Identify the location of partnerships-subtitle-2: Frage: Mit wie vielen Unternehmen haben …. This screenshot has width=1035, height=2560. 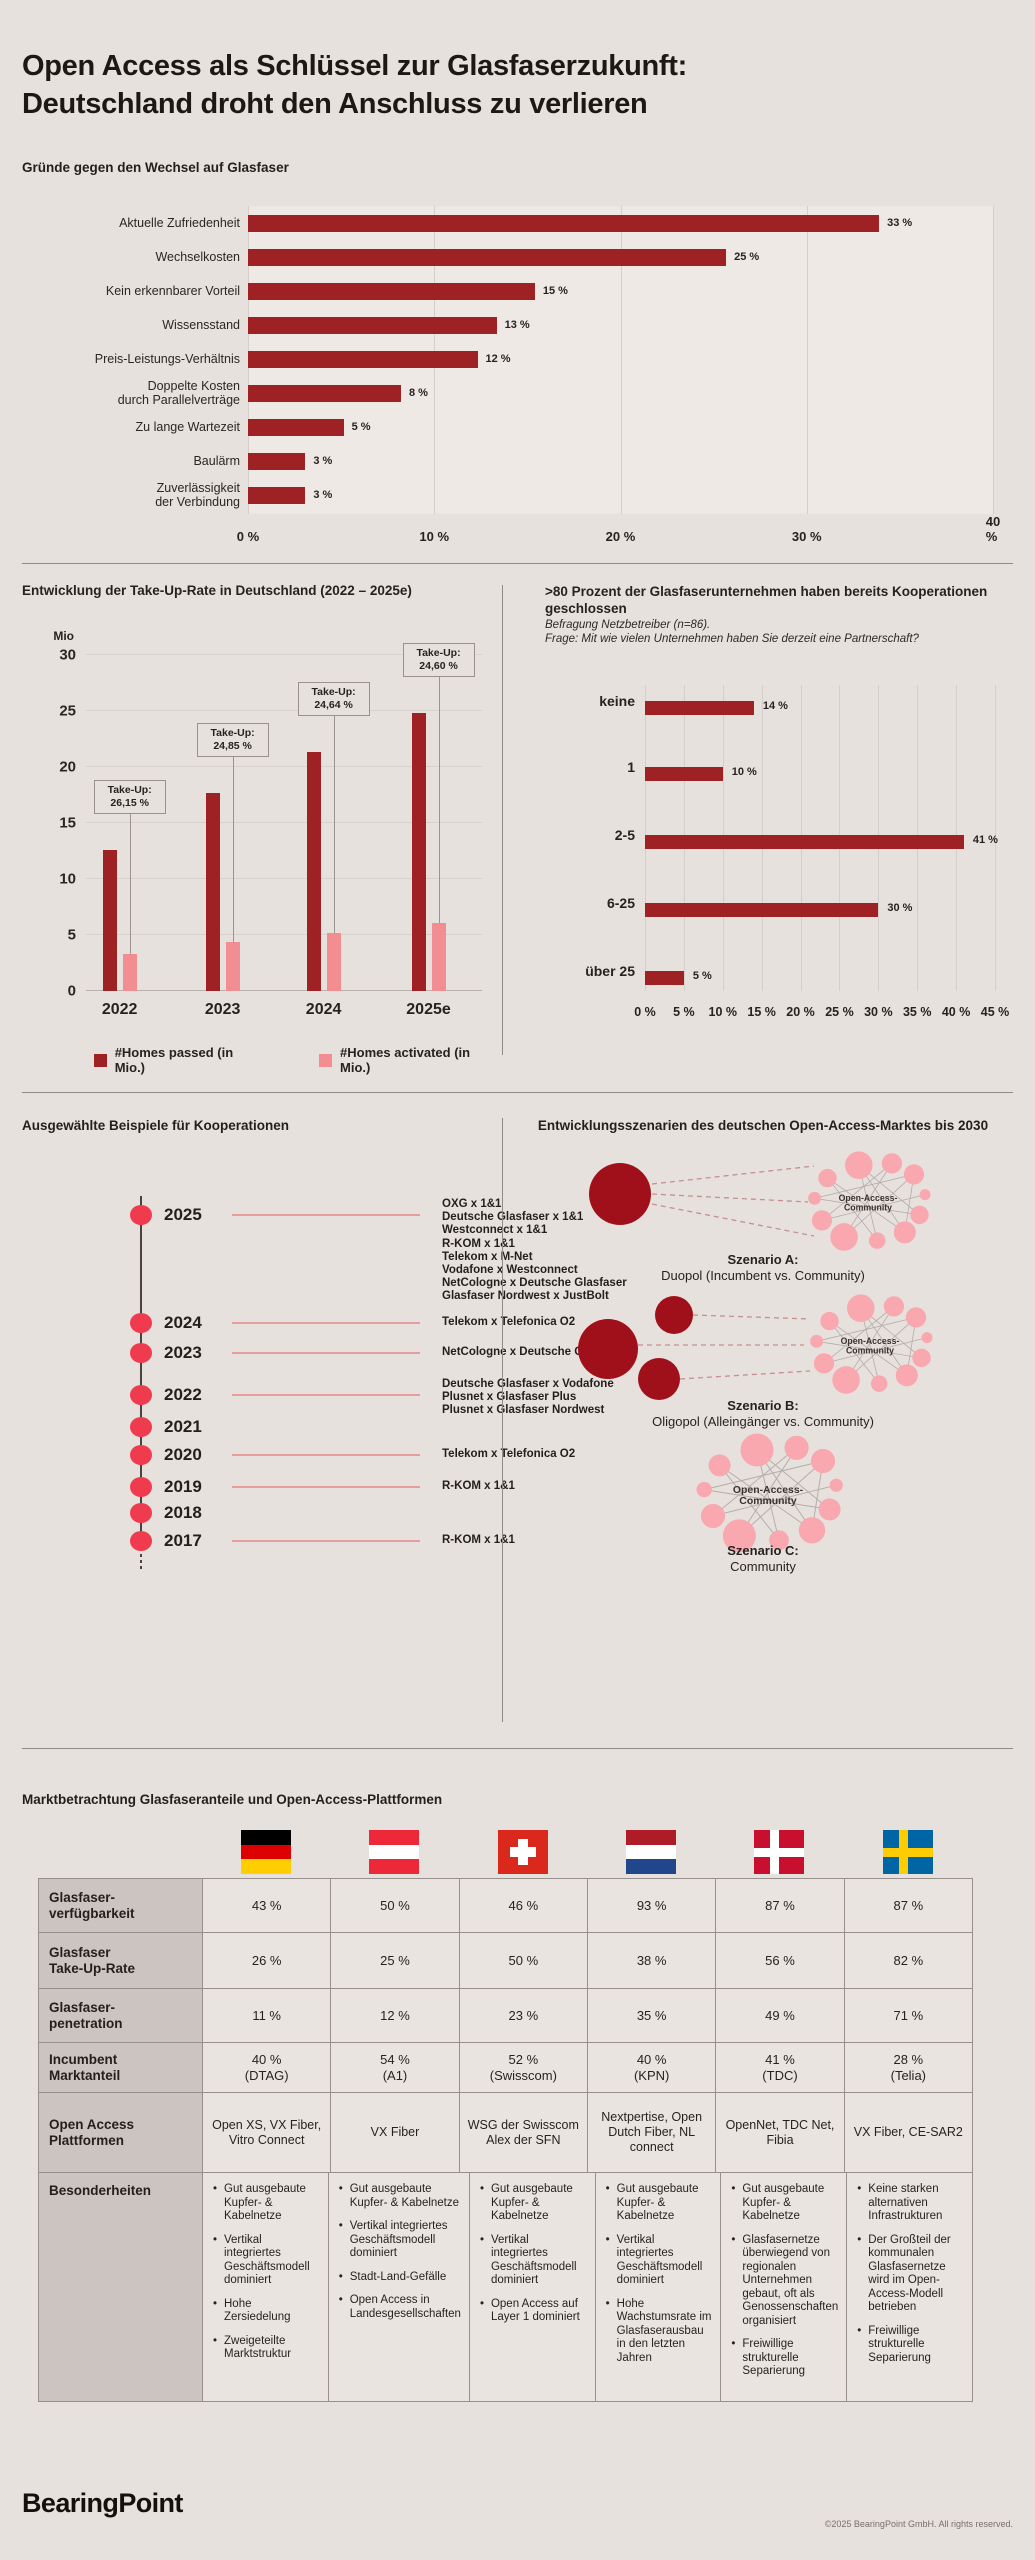
(732, 639).